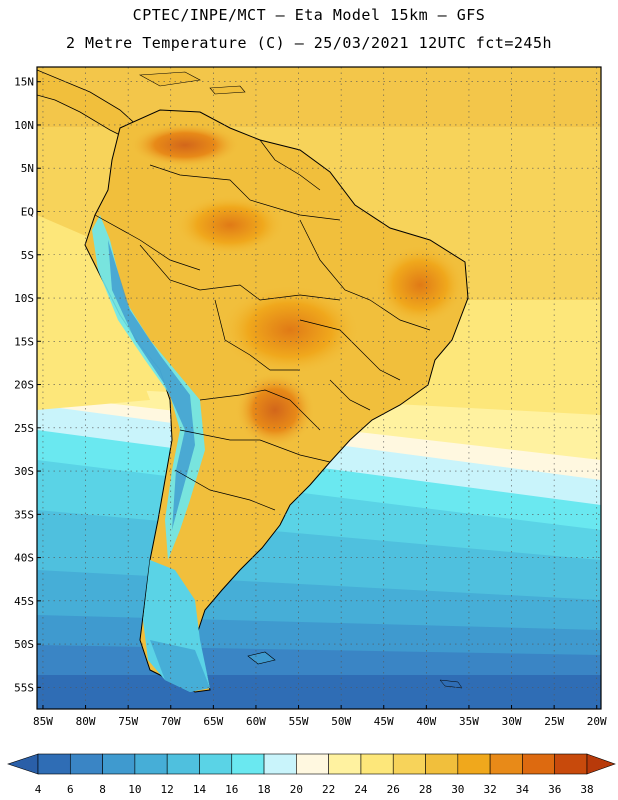 The image size is (618, 800). What do you see at coordinates (102, 789) in the screenshot?
I see `colorbar-label: 8` at bounding box center [102, 789].